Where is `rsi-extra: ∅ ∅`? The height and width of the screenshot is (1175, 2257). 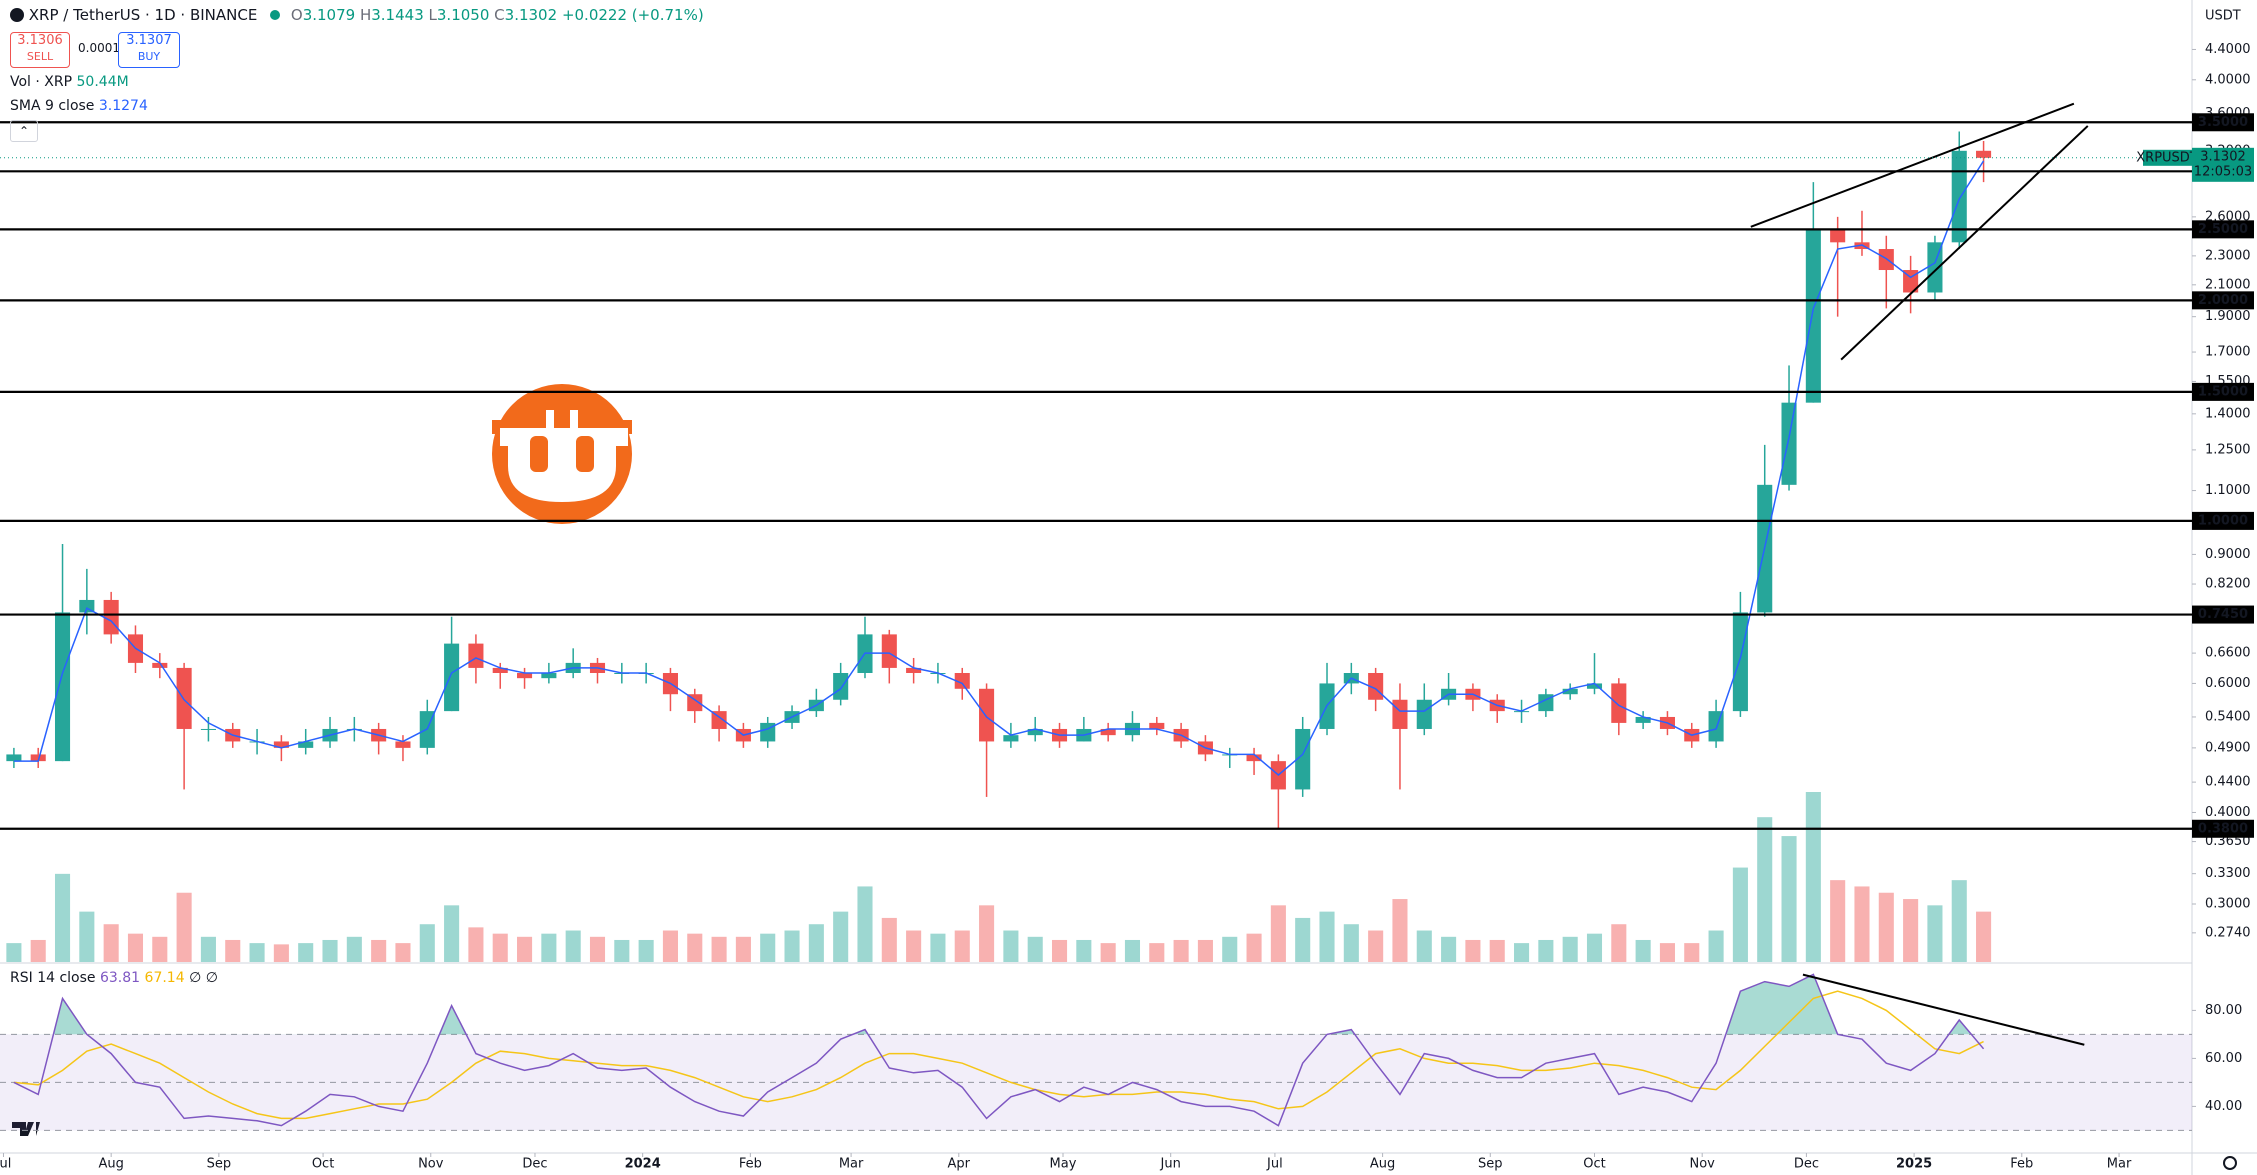 rsi-extra: ∅ ∅ is located at coordinates (203, 978).